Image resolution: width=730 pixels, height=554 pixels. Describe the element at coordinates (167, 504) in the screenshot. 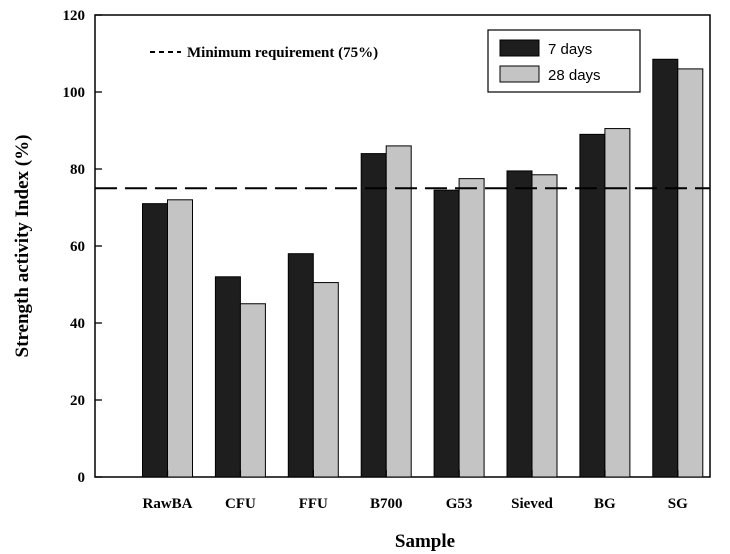

I see `x-tick-label-rawba: RawBA` at that location.